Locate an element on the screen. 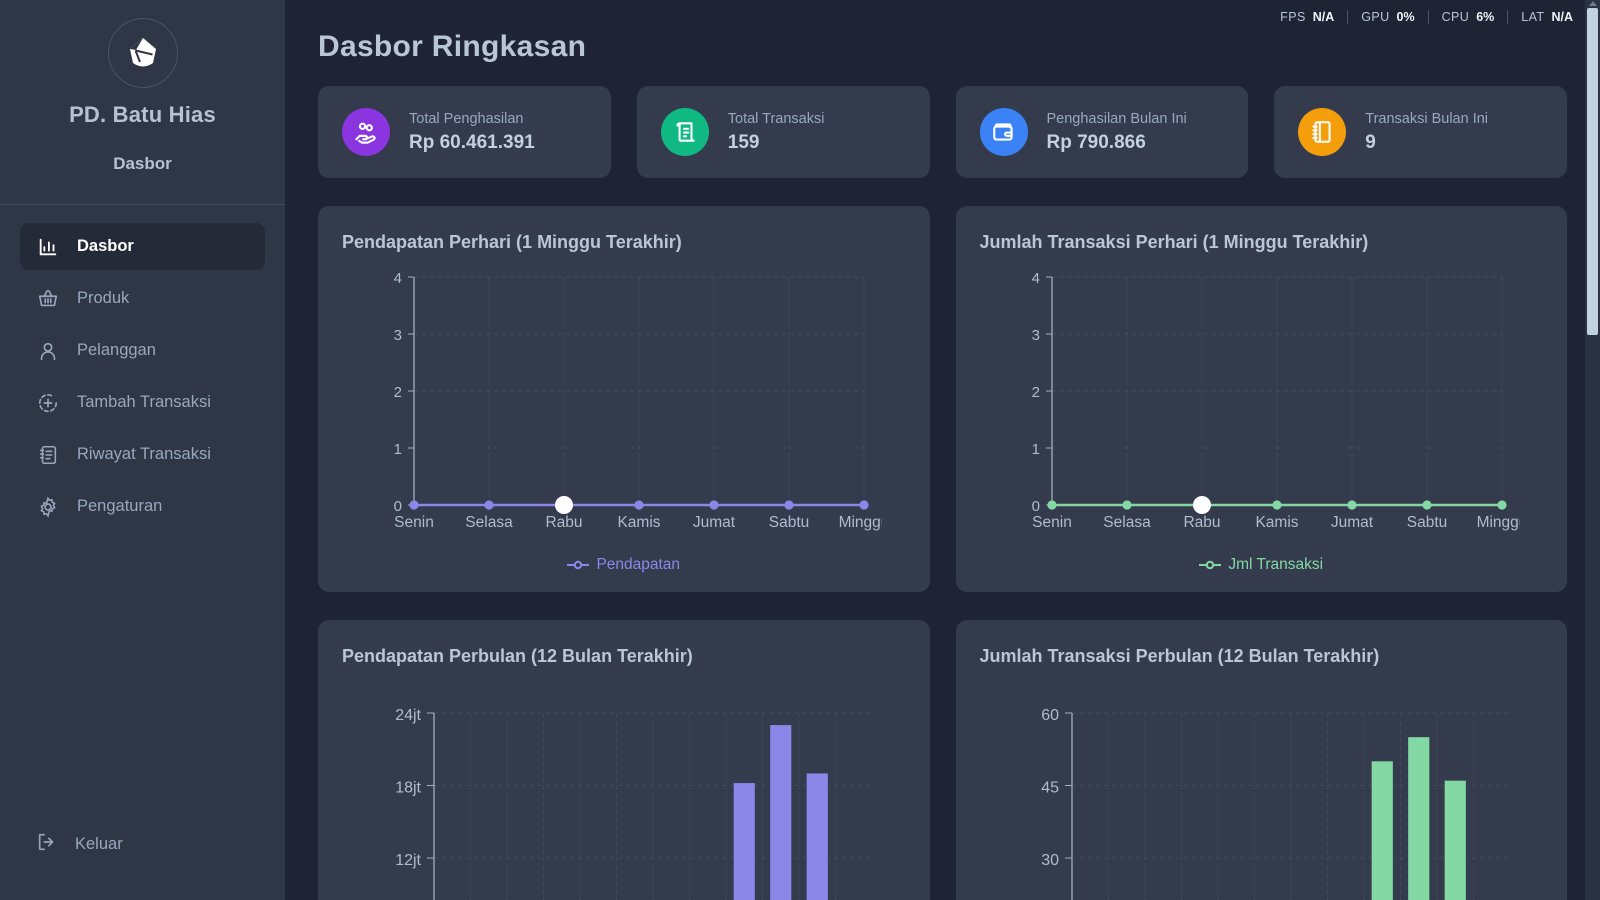 This screenshot has width=1600, height=900. chart-legend-daily-transactions: Jml Transaksi is located at coordinates (1262, 565).